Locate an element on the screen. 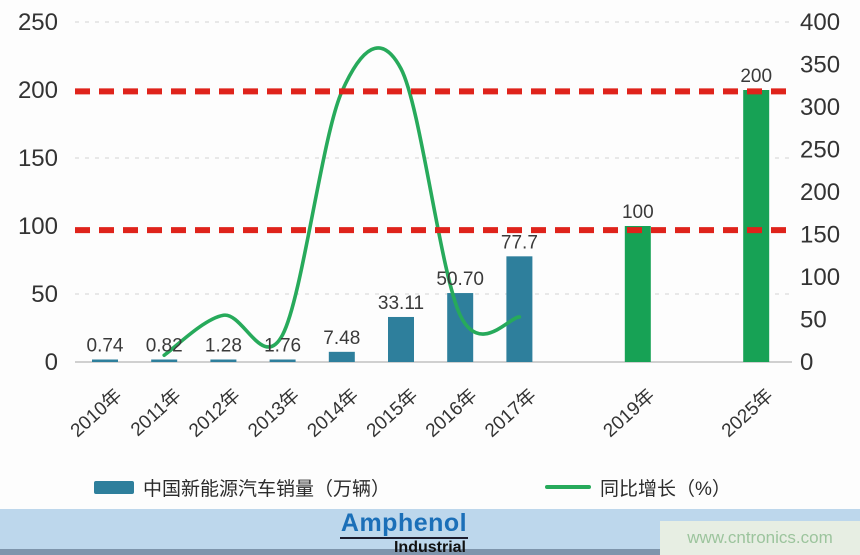  x-axis-label: 2016年 is located at coordinates (451, 412).